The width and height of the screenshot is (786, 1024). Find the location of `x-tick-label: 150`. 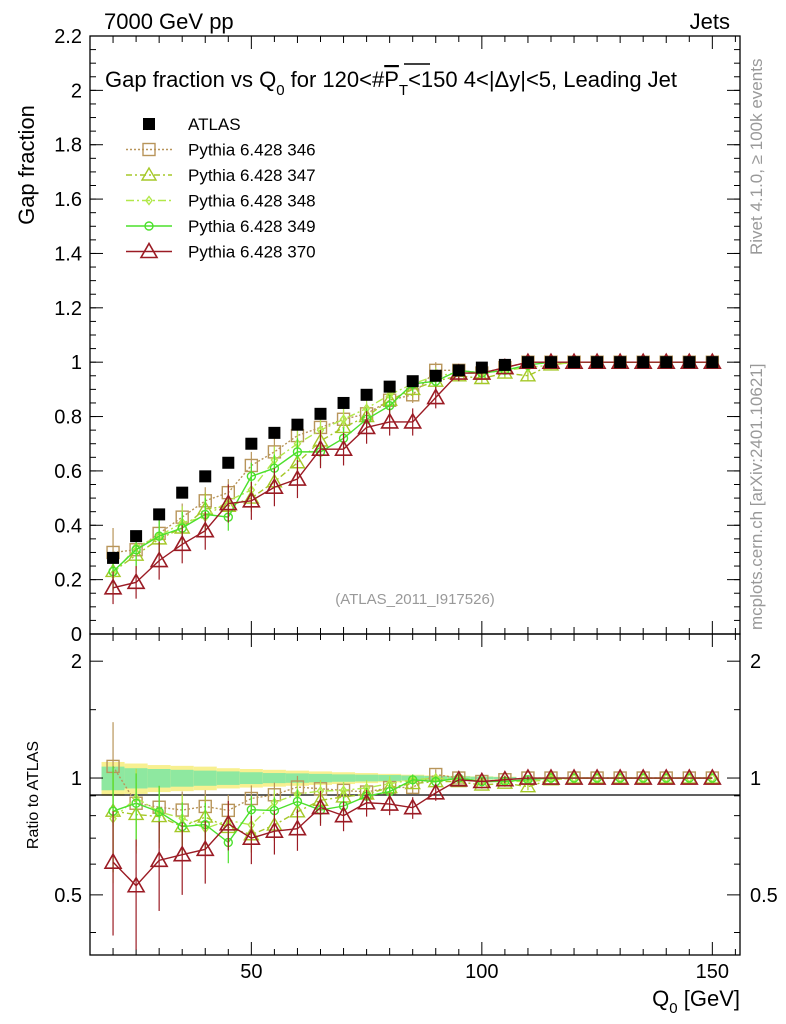

x-tick-label: 150 is located at coordinates (712, 972).